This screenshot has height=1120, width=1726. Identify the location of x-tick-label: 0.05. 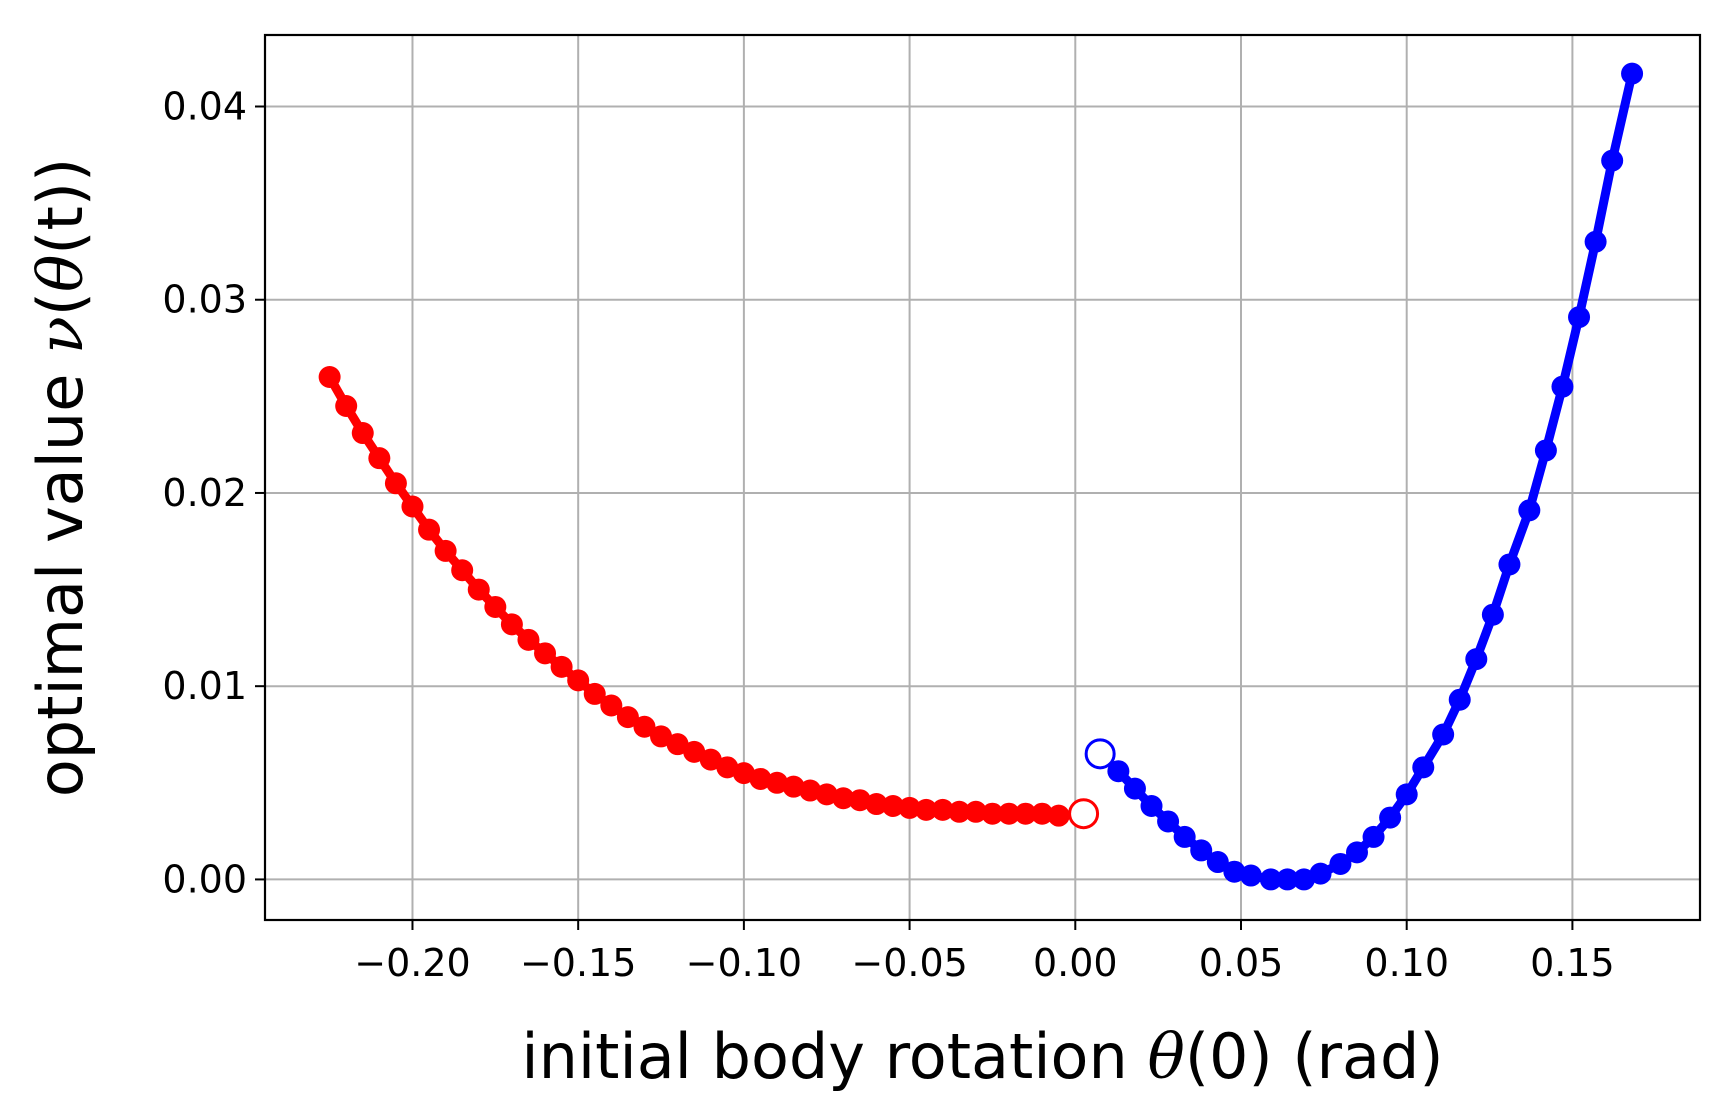
(1241, 963).